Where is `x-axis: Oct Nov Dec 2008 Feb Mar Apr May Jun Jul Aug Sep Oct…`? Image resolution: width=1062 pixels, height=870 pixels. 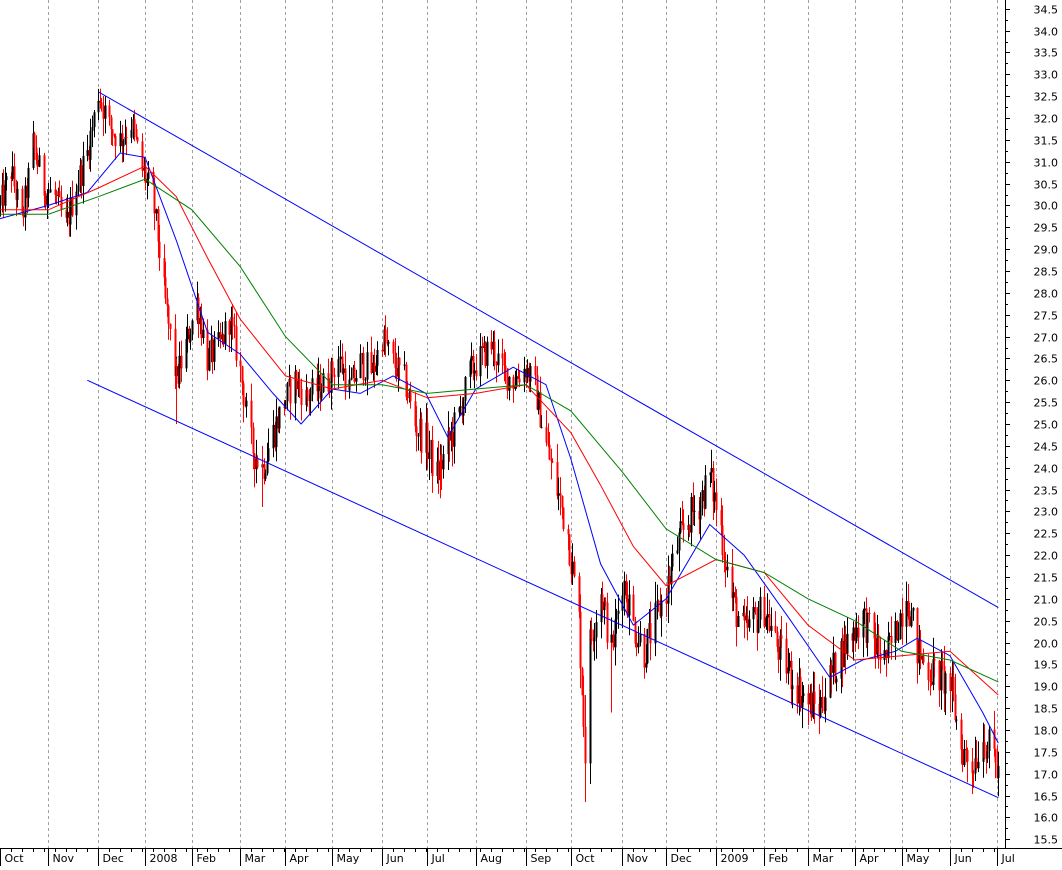 x-axis: Oct Nov Dec 2008 Feb Mar Apr May Jun Jul Aug Sep Oct… is located at coordinates (531, 857).